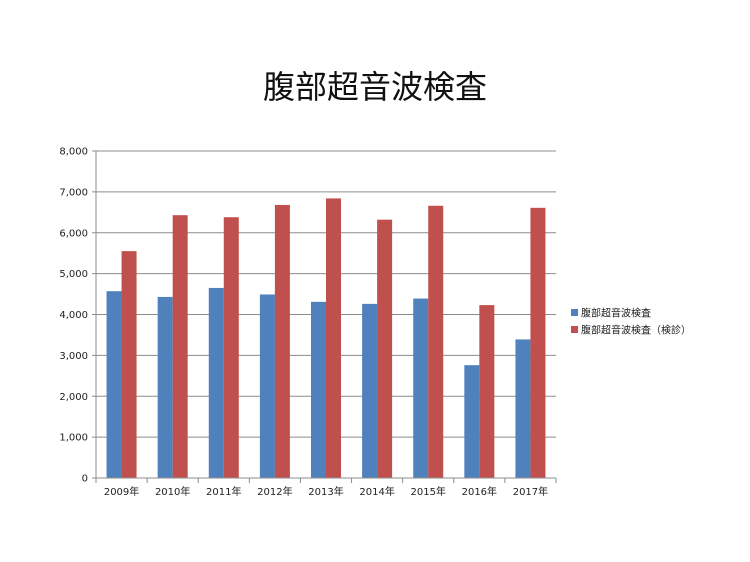 Image resolution: width=750 pixels, height=562 pixels. I want to click on legend-label: 腹部超音波検査, so click(616, 313).